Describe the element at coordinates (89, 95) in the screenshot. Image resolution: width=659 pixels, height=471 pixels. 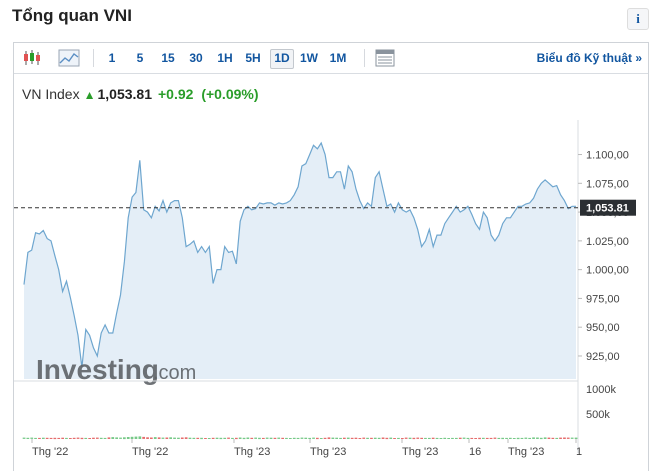
I see `up-arrow-icon: ▲` at that location.